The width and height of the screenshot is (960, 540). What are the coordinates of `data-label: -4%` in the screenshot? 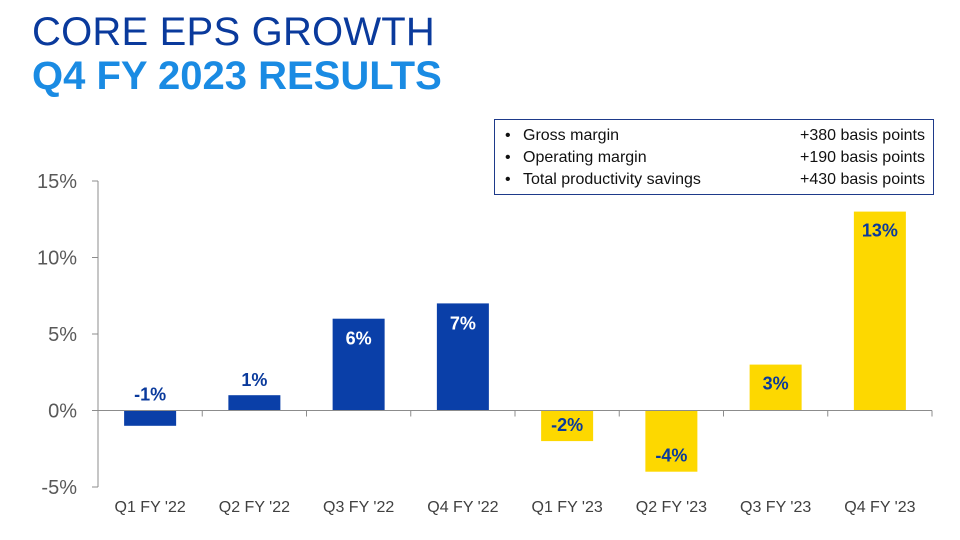 It's located at (671, 456).